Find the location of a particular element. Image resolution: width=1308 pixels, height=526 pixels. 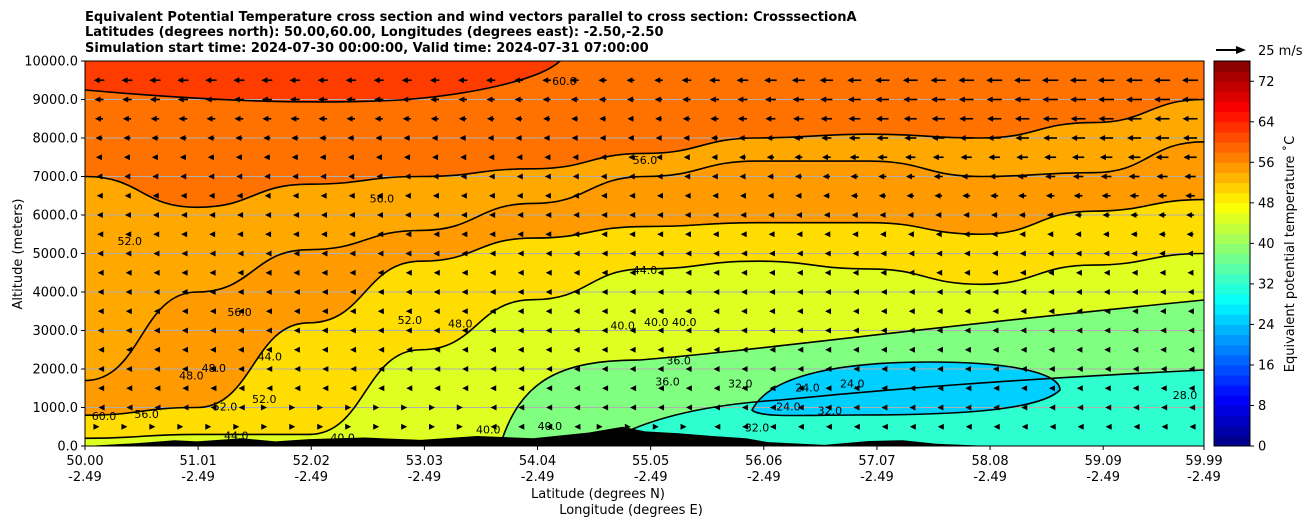

contour-label: 40.0 is located at coordinates (684, 322).